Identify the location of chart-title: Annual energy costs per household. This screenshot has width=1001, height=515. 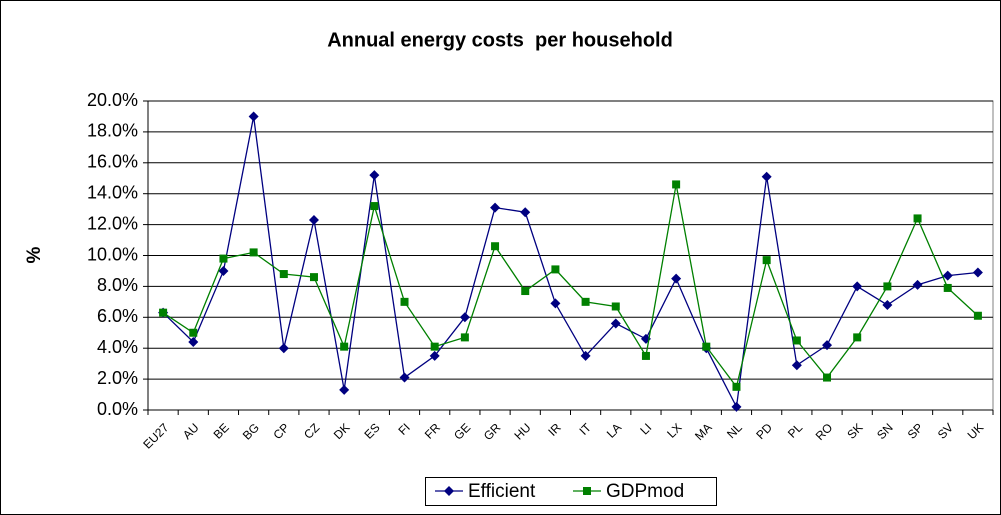
(500, 40).